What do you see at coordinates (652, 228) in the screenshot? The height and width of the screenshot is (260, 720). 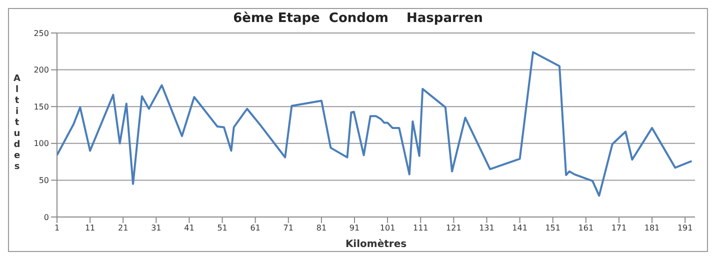 I see `x-tick-label: 181` at bounding box center [652, 228].